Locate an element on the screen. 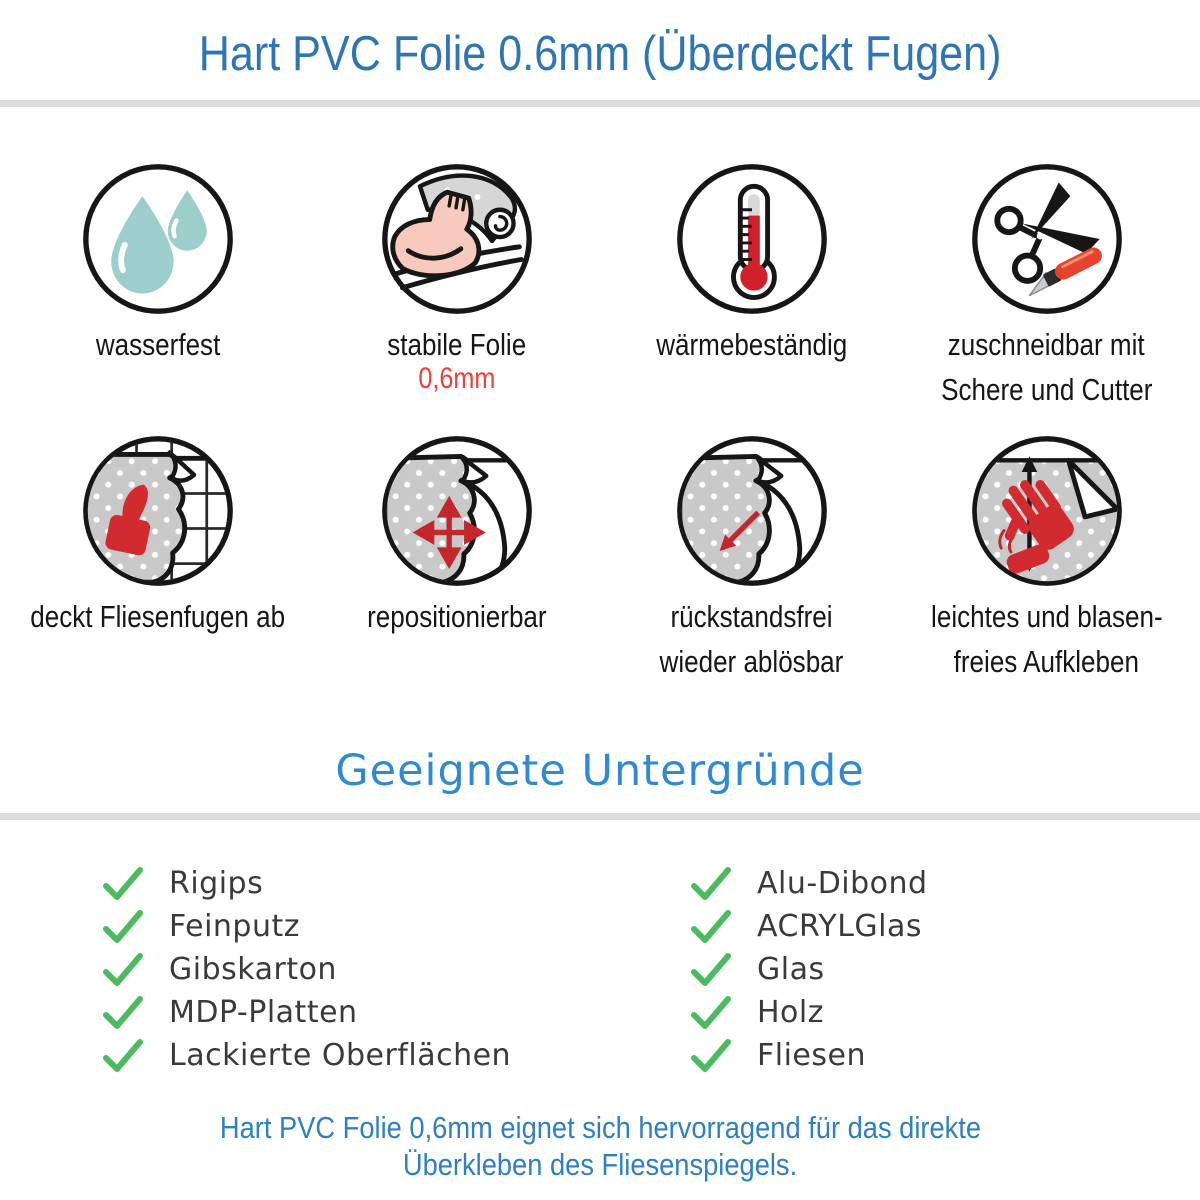  list-item: ACRYLGlas is located at coordinates (945, 926).